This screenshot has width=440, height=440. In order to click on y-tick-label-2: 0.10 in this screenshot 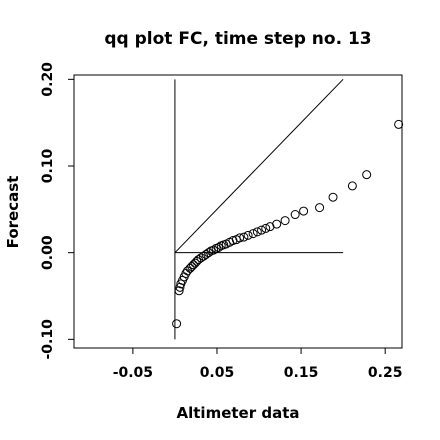, I will do `click(48, 165)`.